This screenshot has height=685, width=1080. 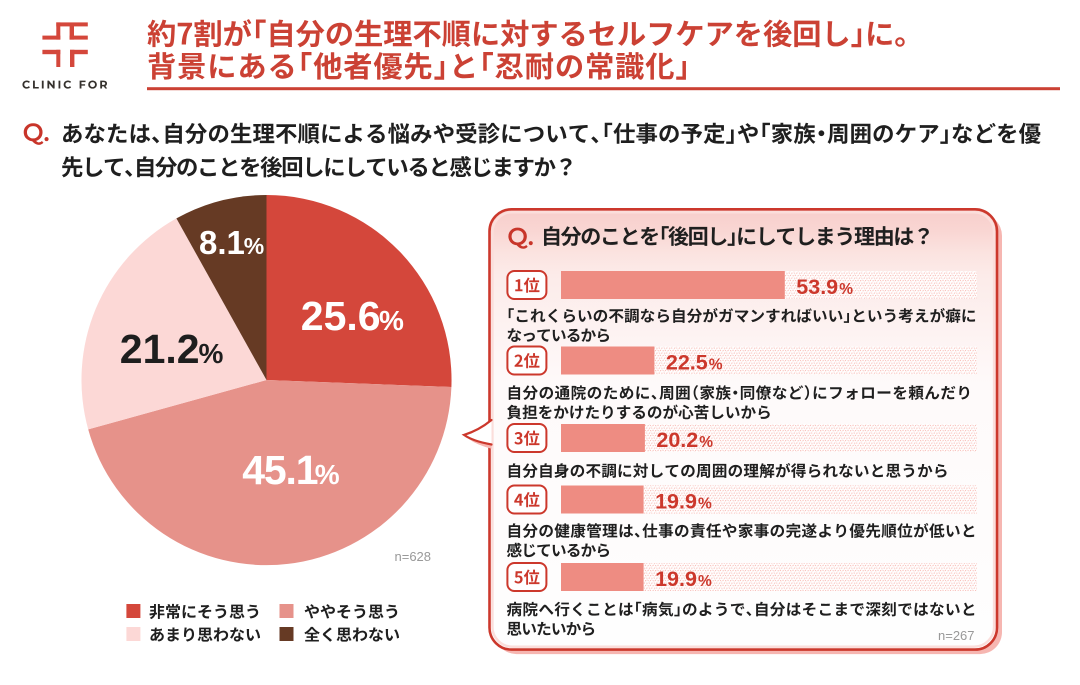 What do you see at coordinates (413, 556) in the screenshot?
I see `svg-text: n=628` at bounding box center [413, 556].